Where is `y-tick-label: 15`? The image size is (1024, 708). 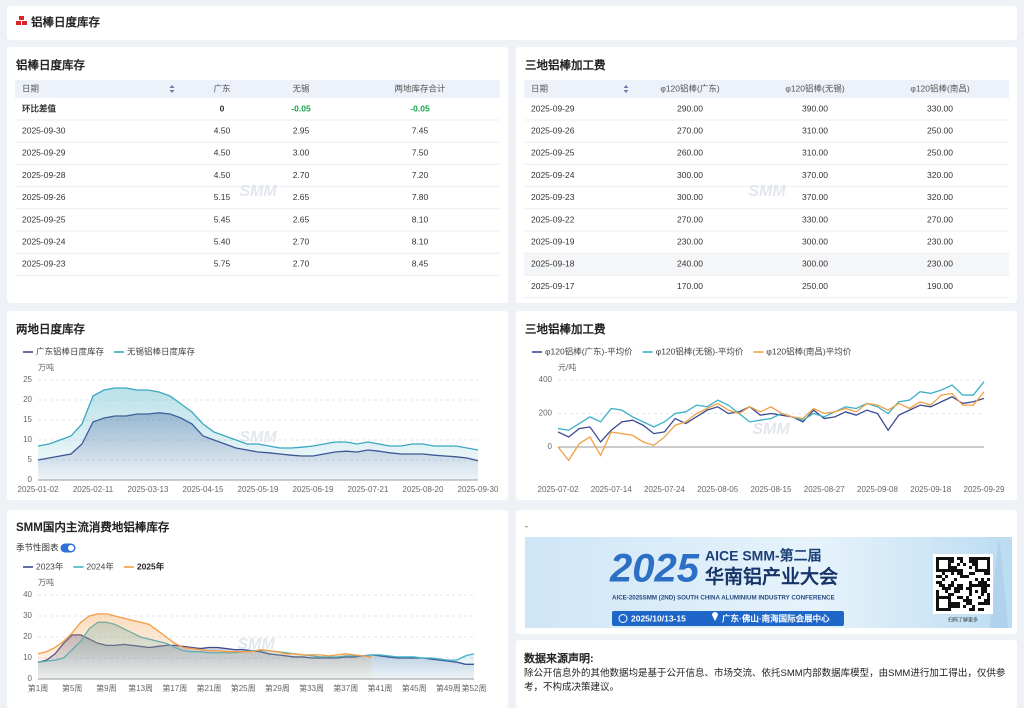
y-tick-label: 15 is located at coordinates (27, 419).